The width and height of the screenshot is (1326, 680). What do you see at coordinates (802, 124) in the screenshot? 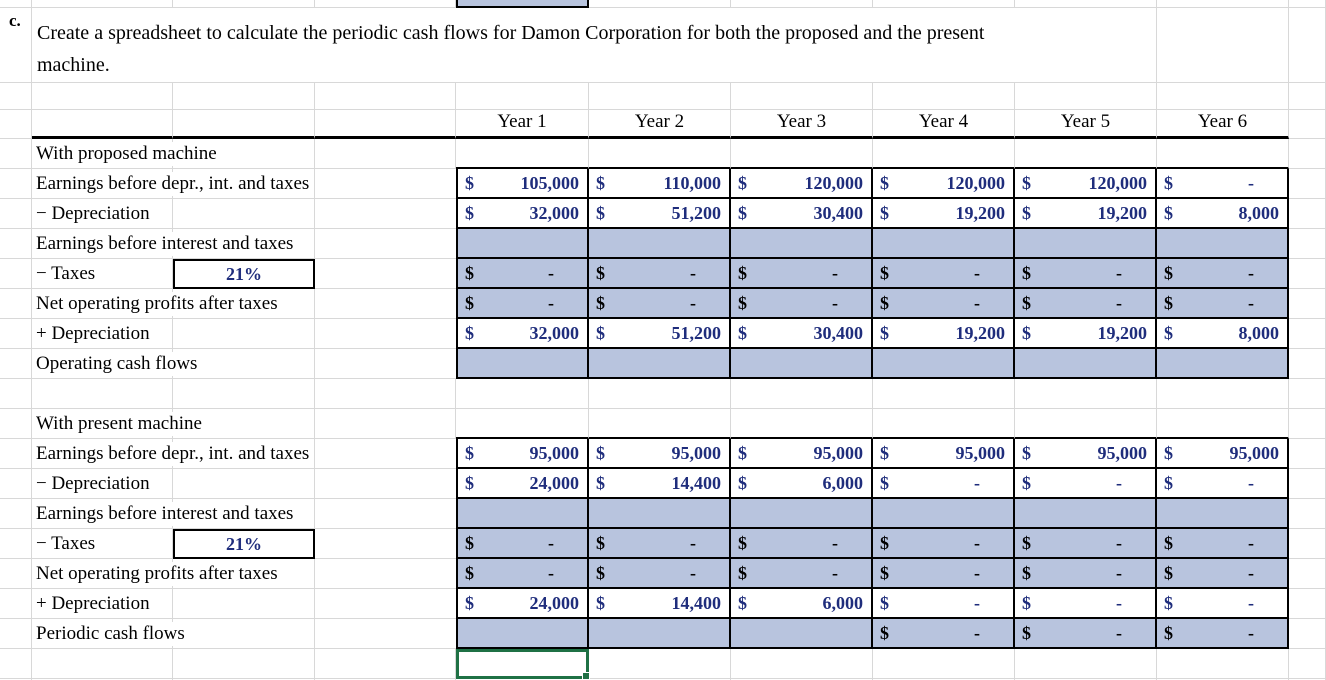
I see `year-header-cell: Year 3` at bounding box center [802, 124].